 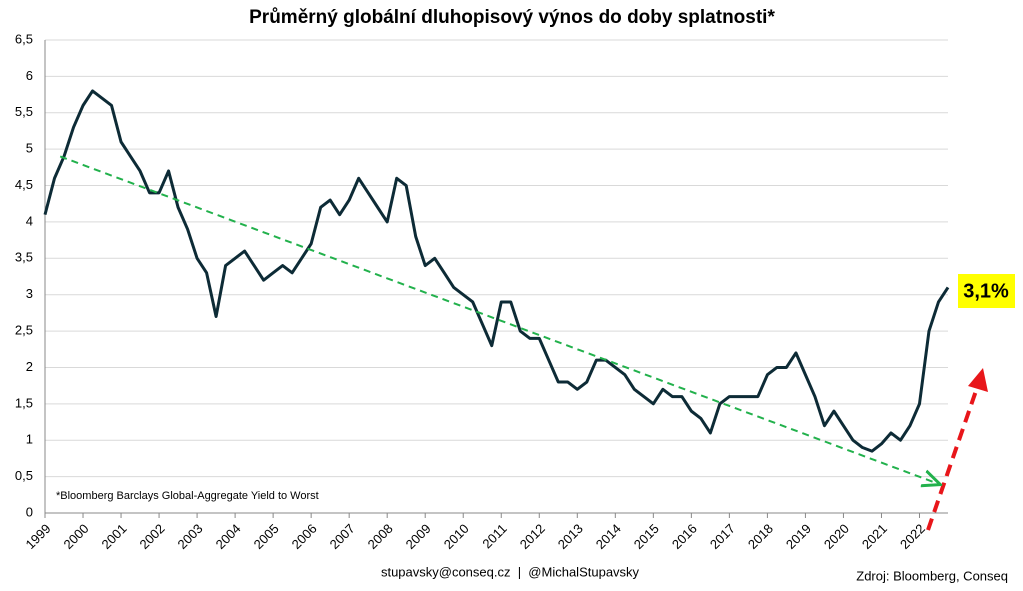 I want to click on x-tick-label: 1999, so click(x=37, y=536).